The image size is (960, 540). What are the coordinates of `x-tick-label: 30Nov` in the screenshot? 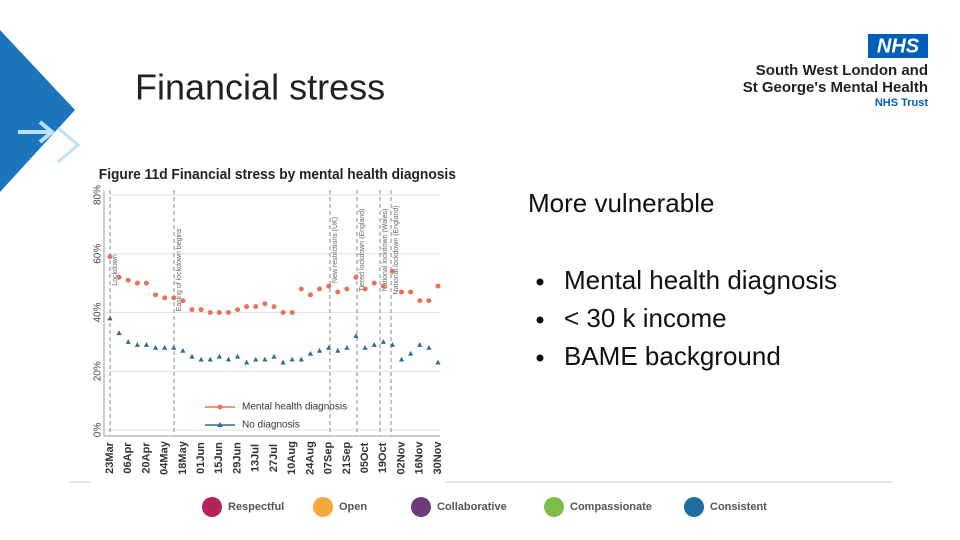 It's located at (438, 458).